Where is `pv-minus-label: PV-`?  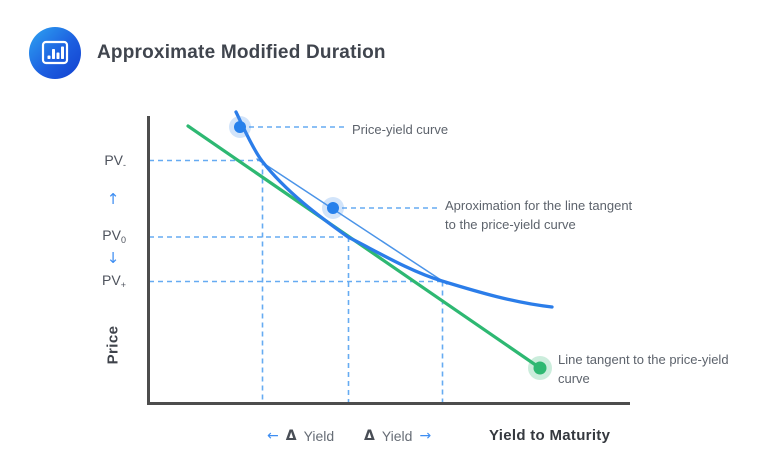
pv-minus-label: PV- is located at coordinates (100, 161).